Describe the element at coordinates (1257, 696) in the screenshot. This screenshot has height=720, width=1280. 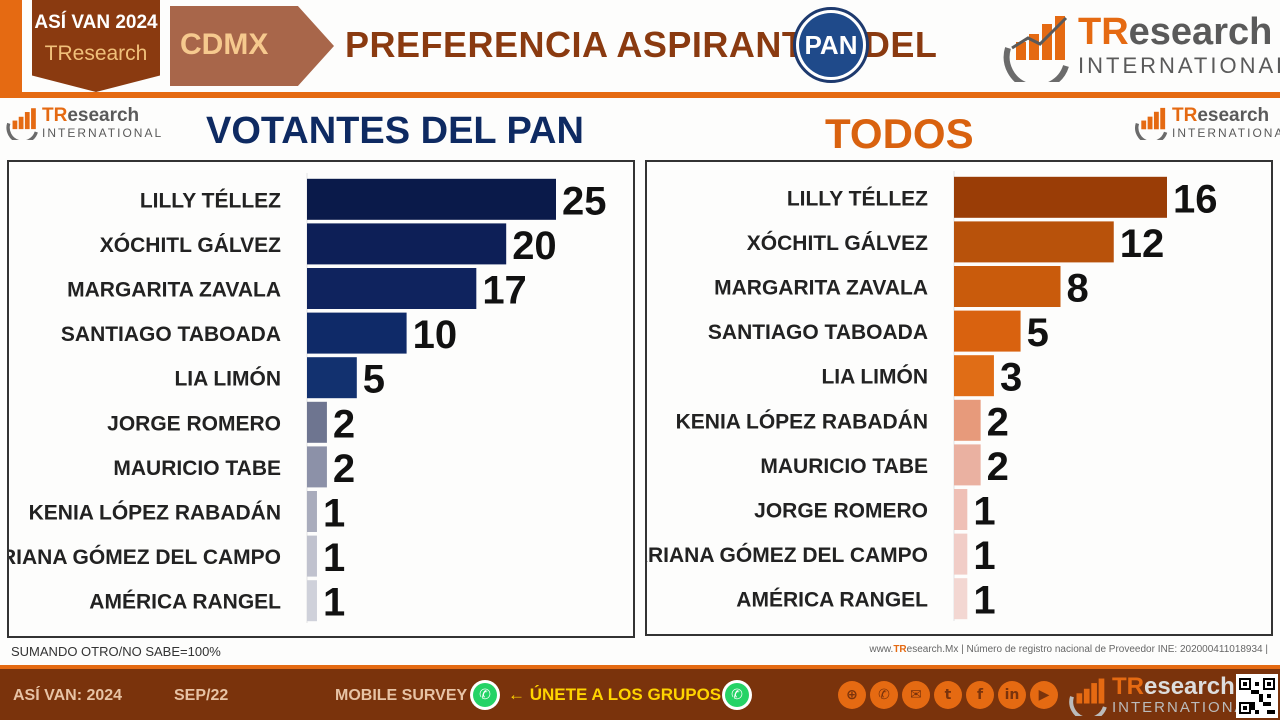
I see `qr-code` at that location.